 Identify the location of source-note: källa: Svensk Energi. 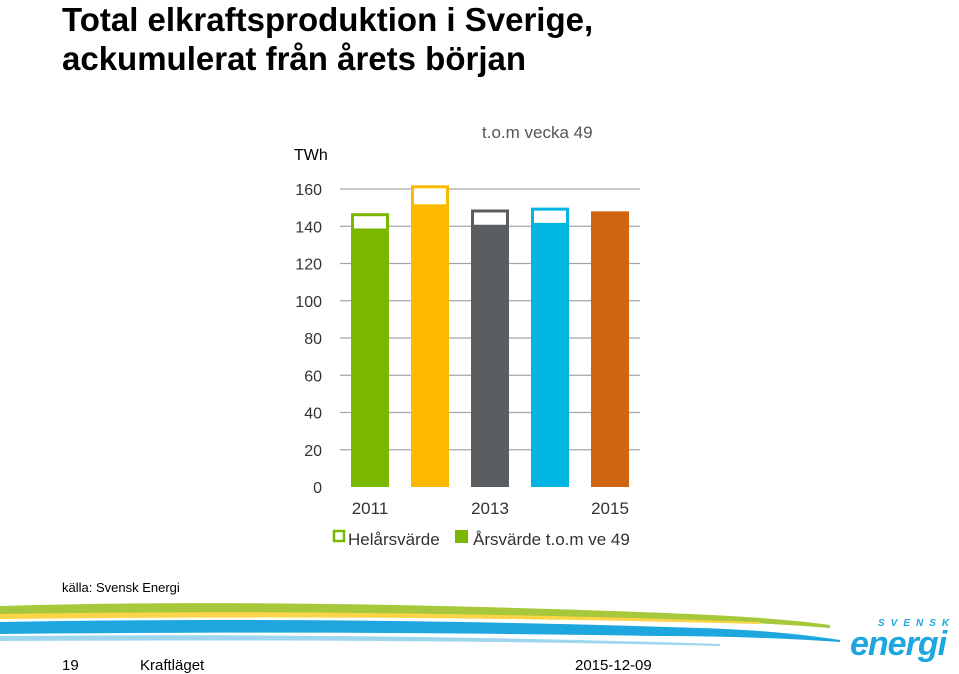
(121, 587).